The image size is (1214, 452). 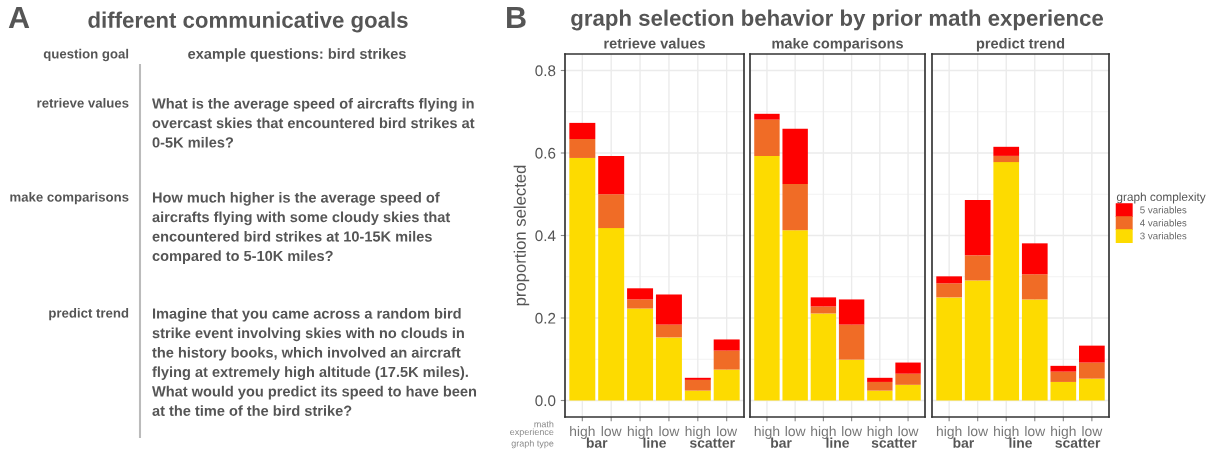 What do you see at coordinates (19, 17) in the screenshot?
I see `text: A` at bounding box center [19, 17].